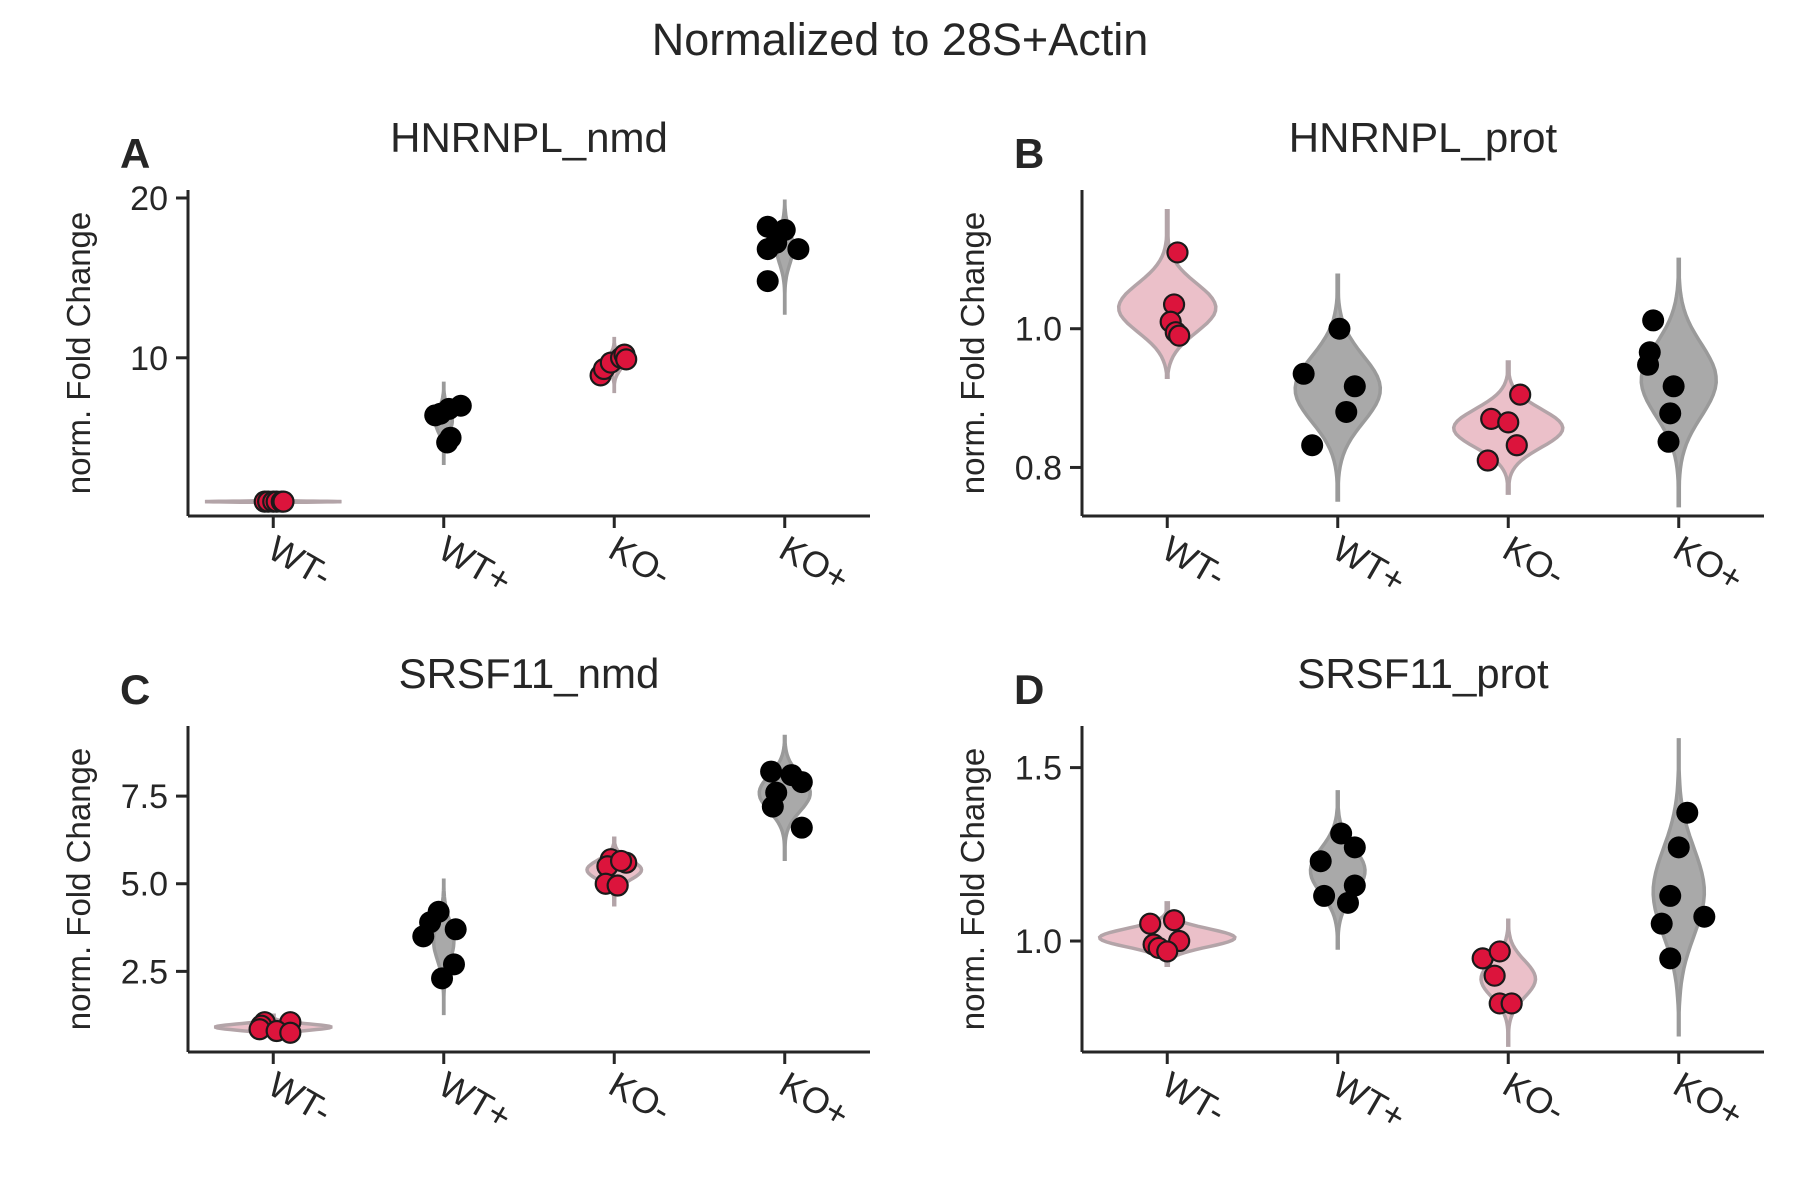 Image resolution: width=1800 pixels, height=1200 pixels. Describe the element at coordinates (1038, 468) in the screenshot. I see `y-tick-label: 0.8` at that location.